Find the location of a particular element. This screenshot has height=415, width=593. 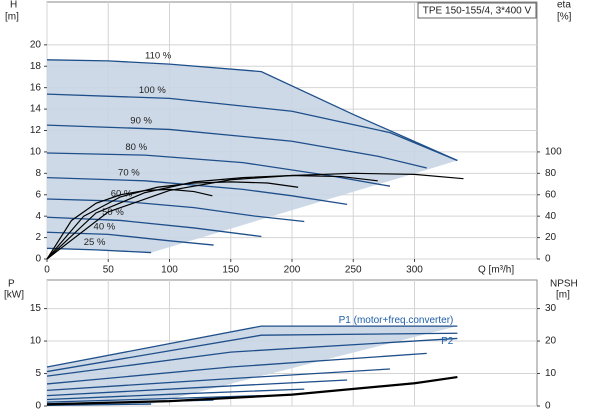

curve-label: 110 % is located at coordinates (158, 55).